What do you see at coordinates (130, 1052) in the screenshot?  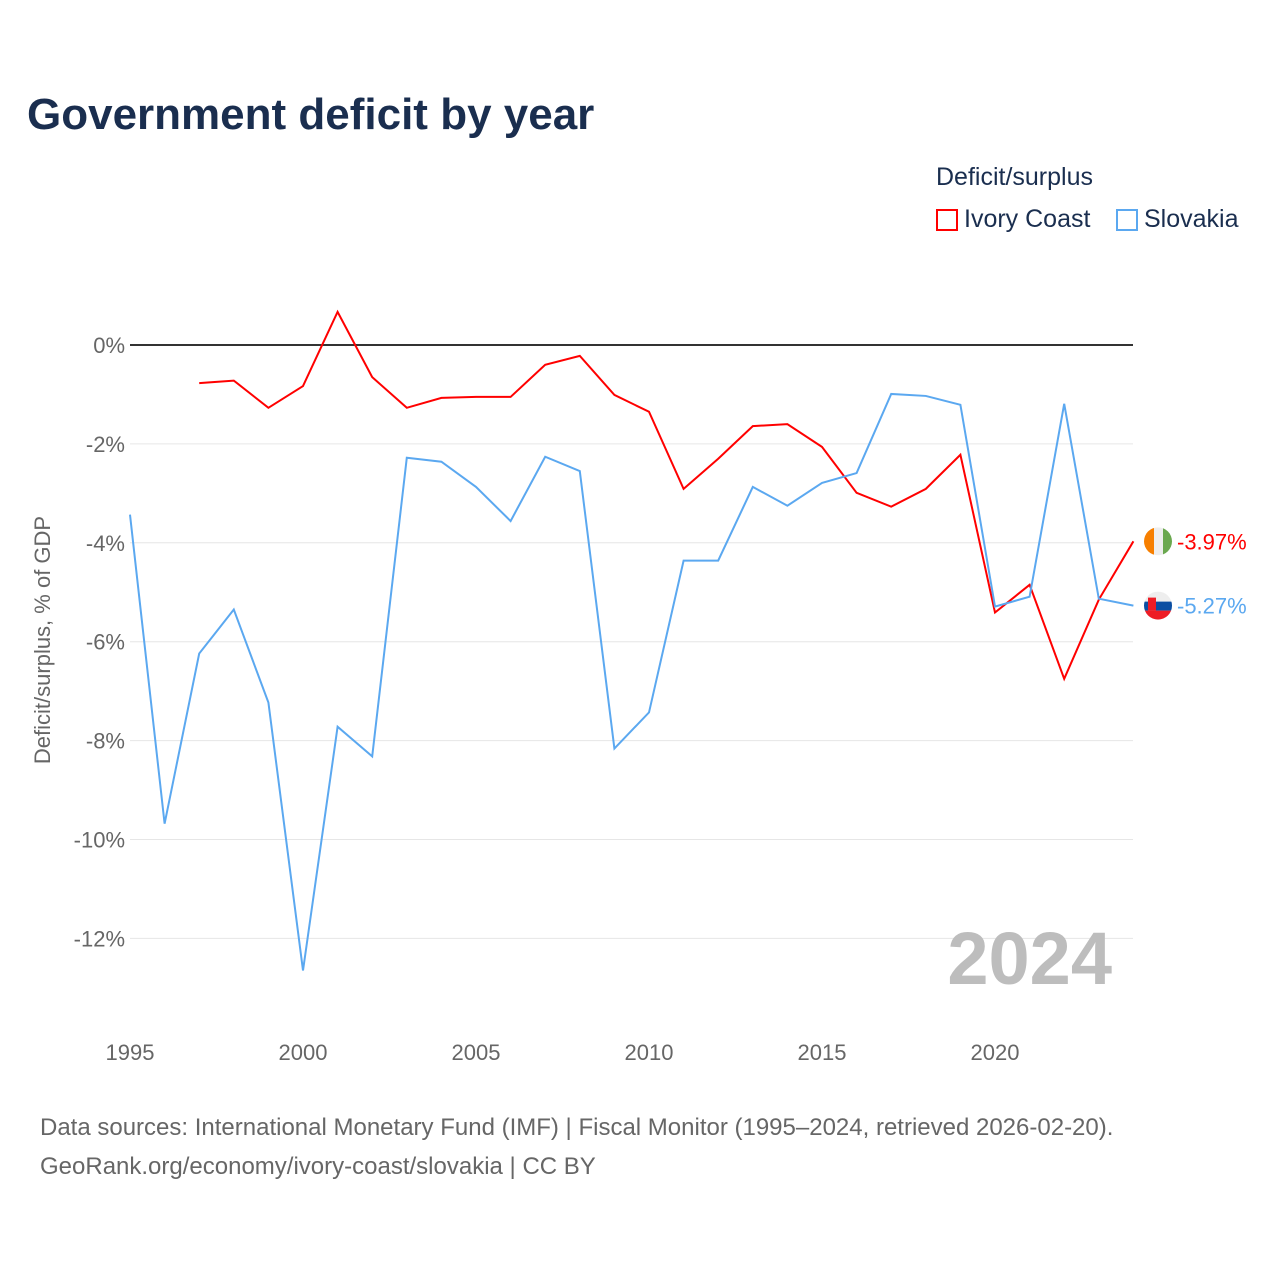 I see `x-tick-label: 1995` at bounding box center [130, 1052].